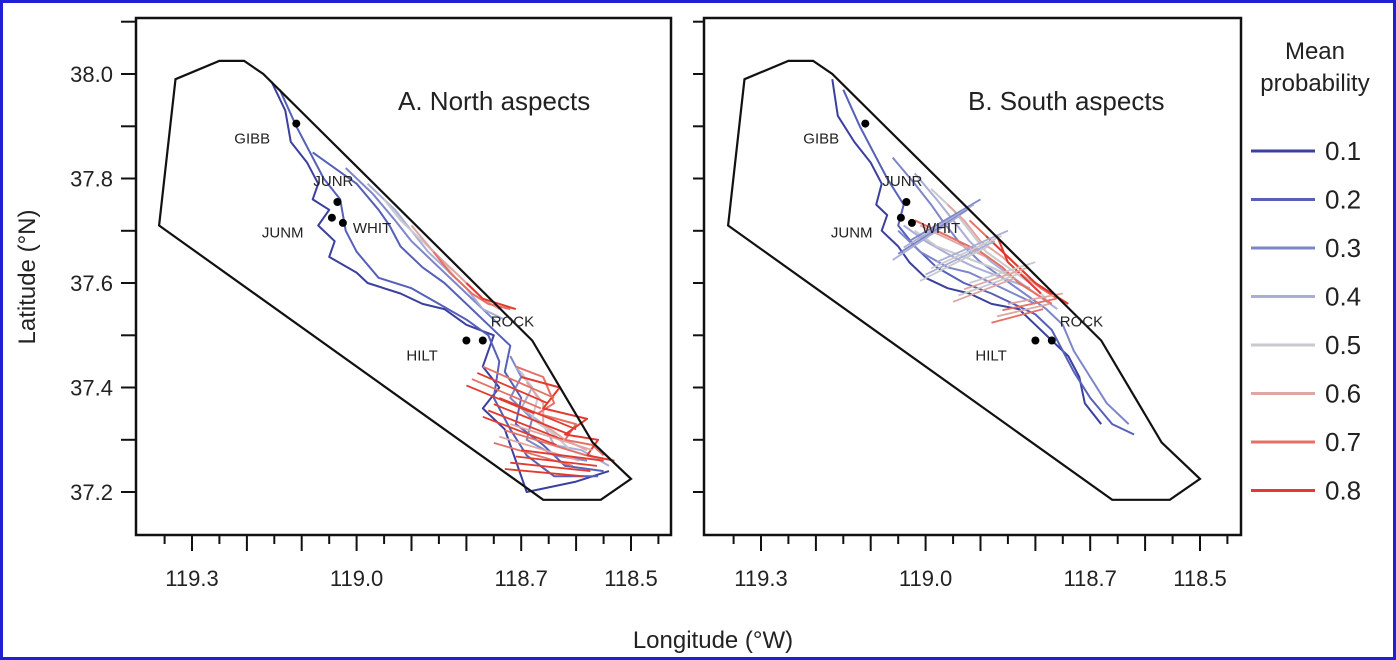  Describe the element at coordinates (1343, 442) in the screenshot. I see `legend-label-0.7: 0.7` at that location.